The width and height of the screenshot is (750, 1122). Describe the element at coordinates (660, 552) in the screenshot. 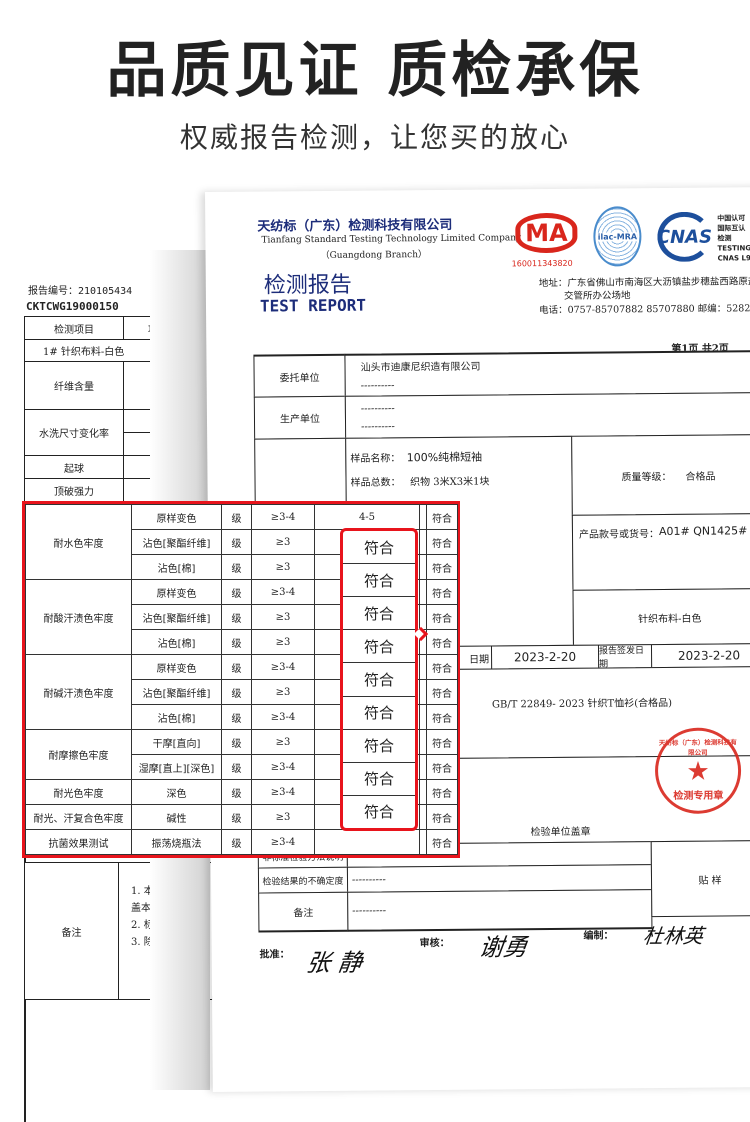

I see `product-number: 产品款号或货号： A01# QN1425#` at that location.